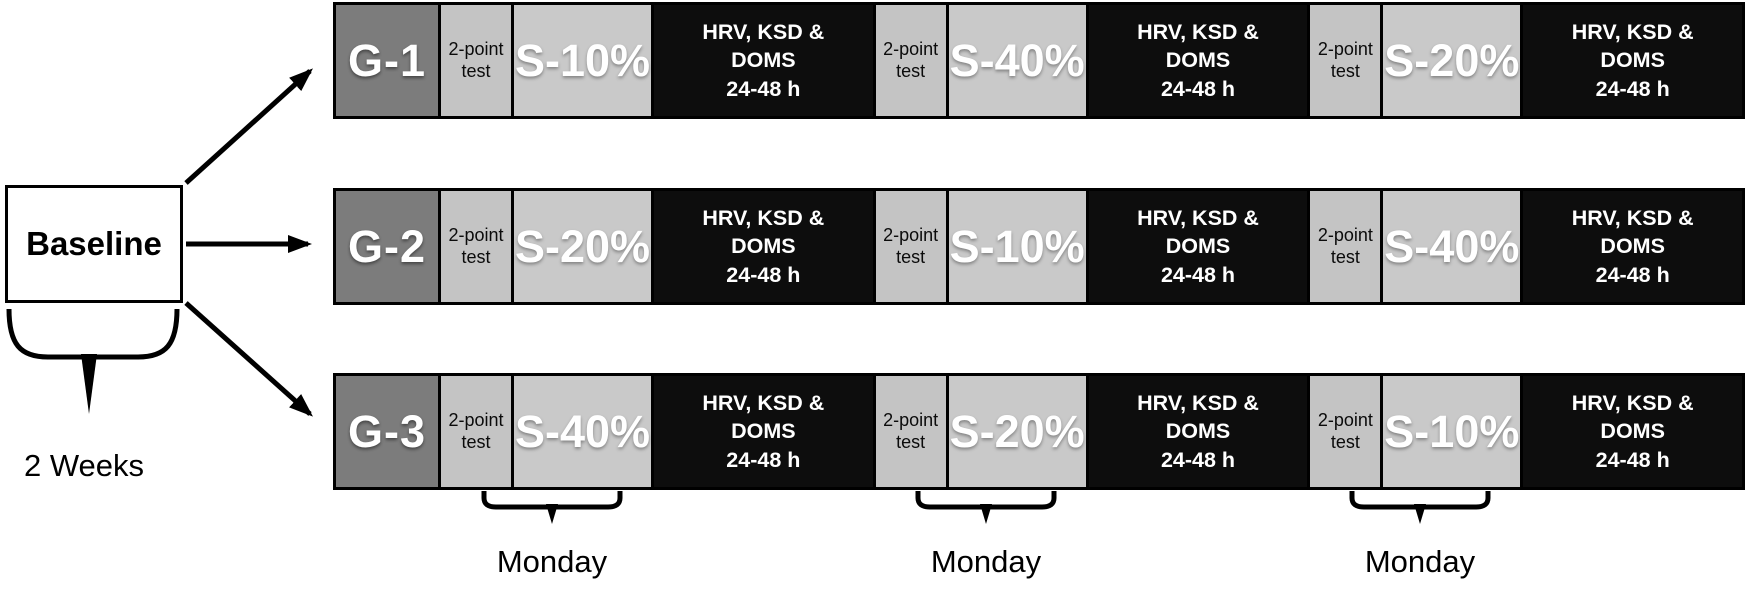  What do you see at coordinates (248, 359) in the screenshot?
I see `arrow-baseline-to-g3` at bounding box center [248, 359].